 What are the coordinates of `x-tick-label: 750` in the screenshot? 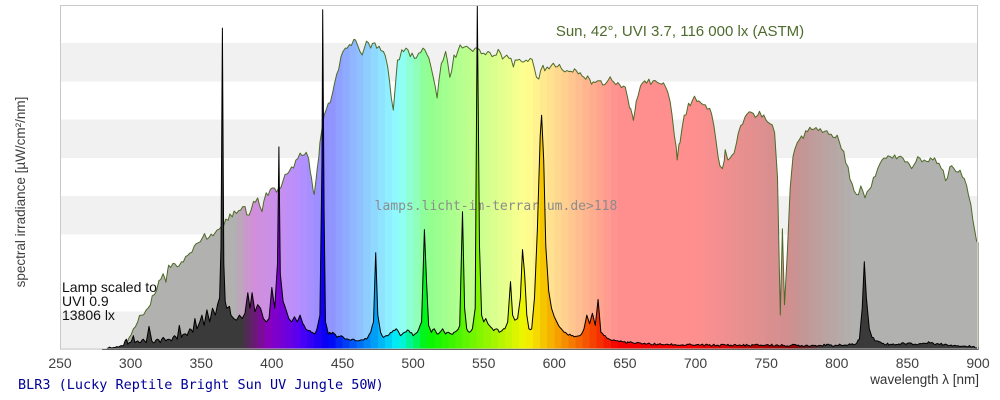 It's located at (767, 363).